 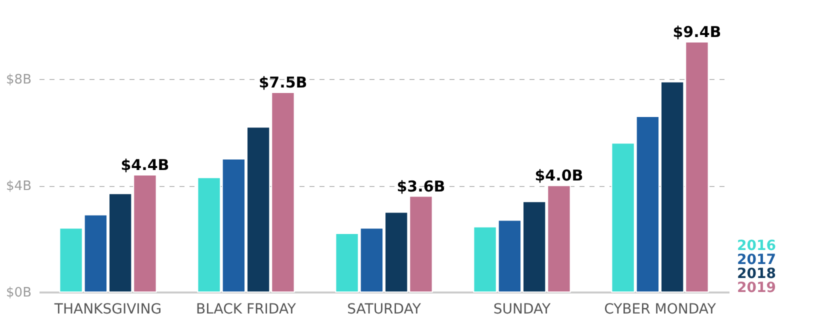 I want to click on data-label: $7.5B, so click(x=283, y=83).